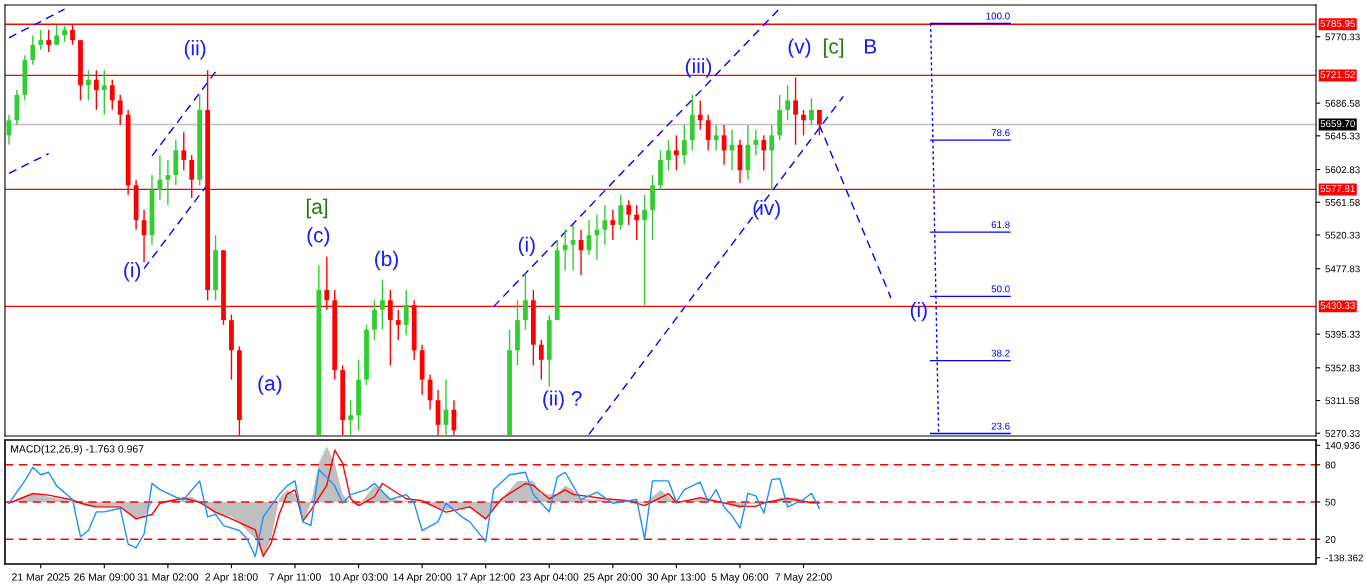 The image size is (1366, 588). I want to click on annotation: (a), so click(270, 385).